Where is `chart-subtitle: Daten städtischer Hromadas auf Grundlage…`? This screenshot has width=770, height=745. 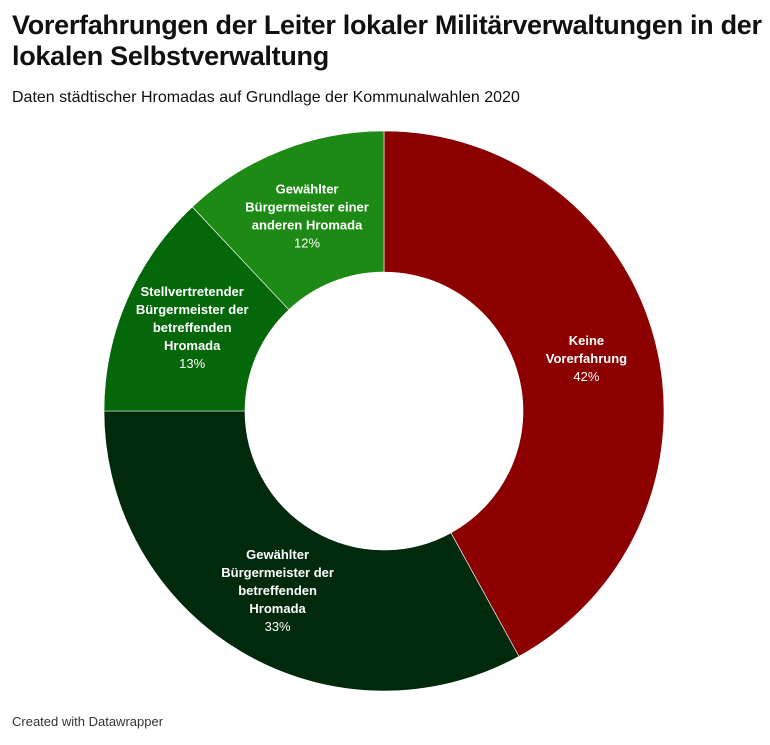
chart-subtitle: Daten städtischer Hromadas auf Grundlage… is located at coordinates (266, 97).